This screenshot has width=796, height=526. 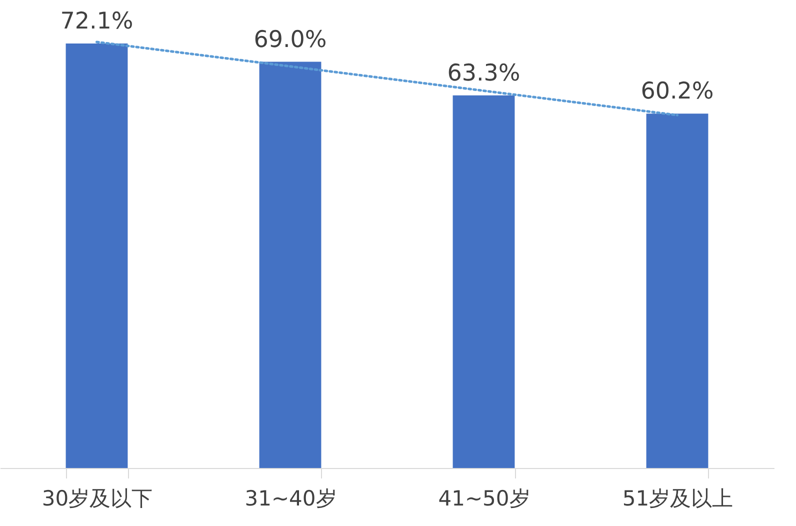 What do you see at coordinates (677, 91) in the screenshot?
I see `data-label: 60.2%` at bounding box center [677, 91].